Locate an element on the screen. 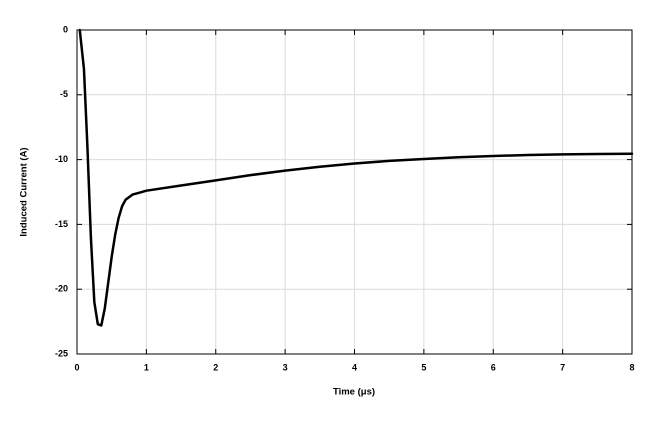  x-tick-label: 3 is located at coordinates (285, 367).